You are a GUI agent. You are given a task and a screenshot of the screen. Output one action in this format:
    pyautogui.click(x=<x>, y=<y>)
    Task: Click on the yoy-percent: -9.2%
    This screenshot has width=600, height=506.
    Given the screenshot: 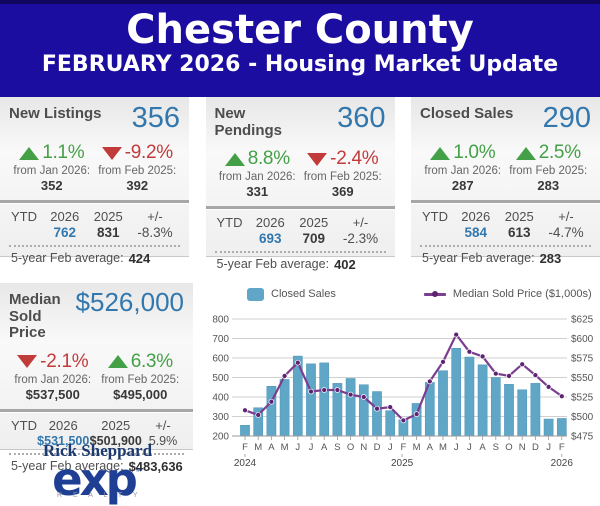 What is the action you would take?
    pyautogui.click(x=148, y=153)
    